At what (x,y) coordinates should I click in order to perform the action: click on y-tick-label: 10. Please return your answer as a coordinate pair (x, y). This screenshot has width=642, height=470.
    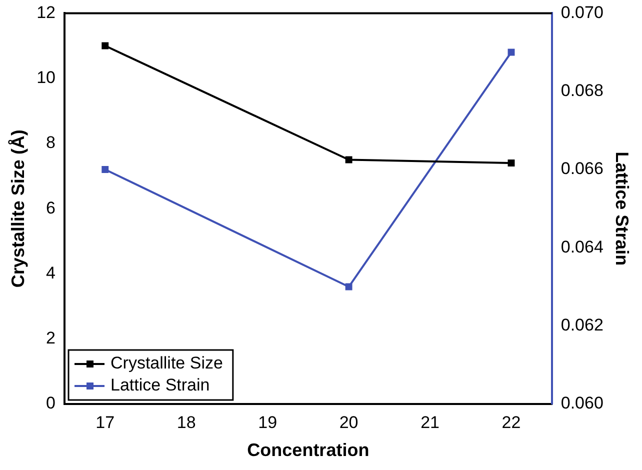
    Looking at the image, I should click on (46, 78).